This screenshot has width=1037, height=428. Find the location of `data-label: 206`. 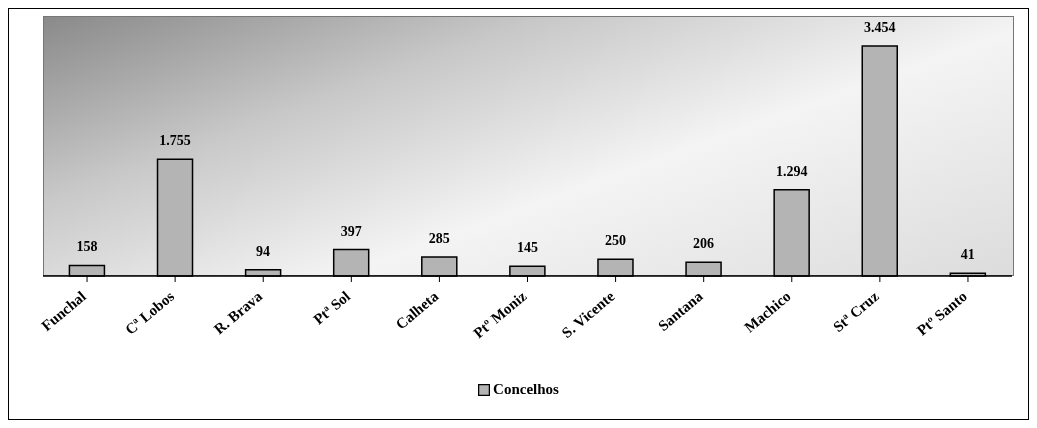

data-label: 206 is located at coordinates (704, 244).